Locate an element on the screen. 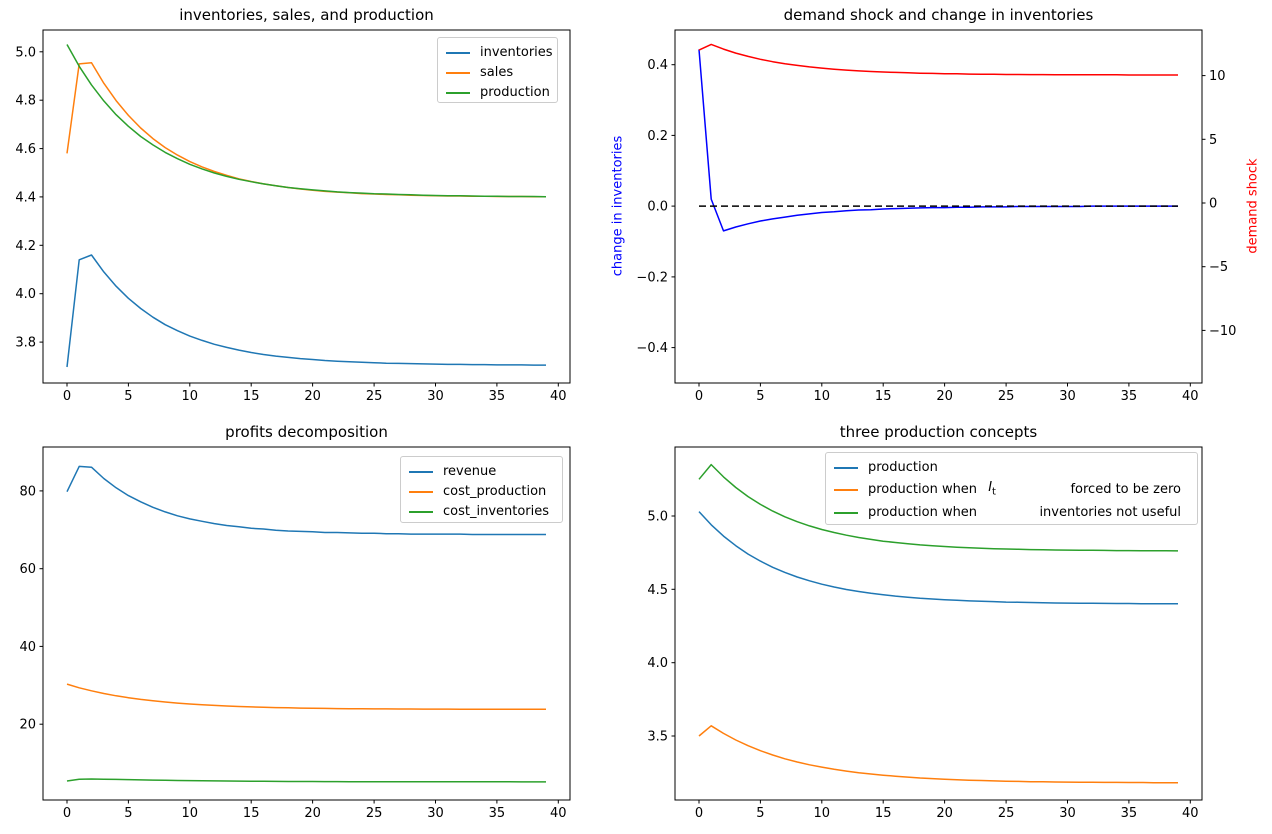 The image size is (1272, 834). legend-item: cost_production is located at coordinates (481, 492).